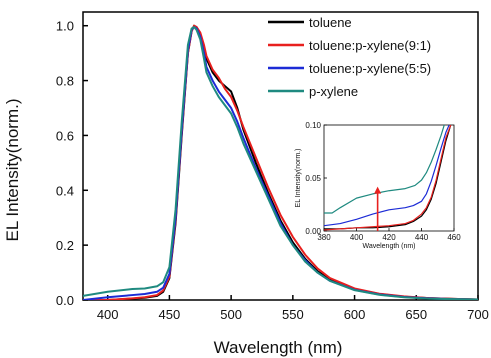 The height and width of the screenshot is (358, 491). What do you see at coordinates (293, 314) in the screenshot?
I see `main-x-tick-label: 550` at bounding box center [293, 314].